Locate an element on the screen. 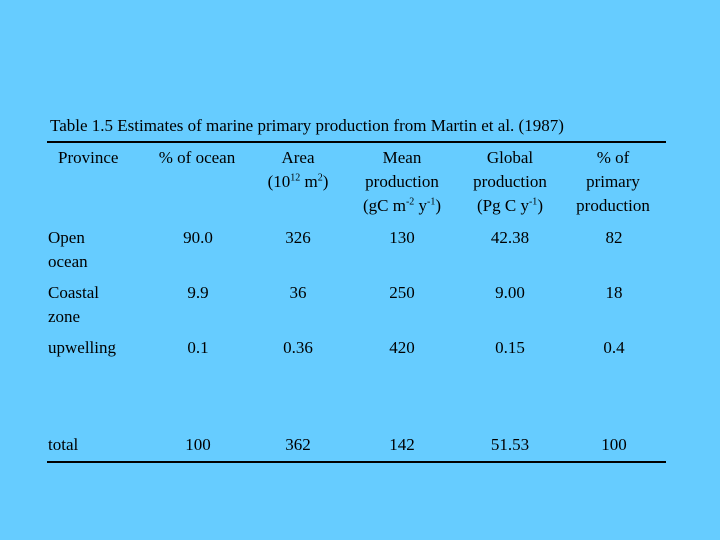 The image size is (720, 540). table-cell-mean: 130 is located at coordinates (402, 237).